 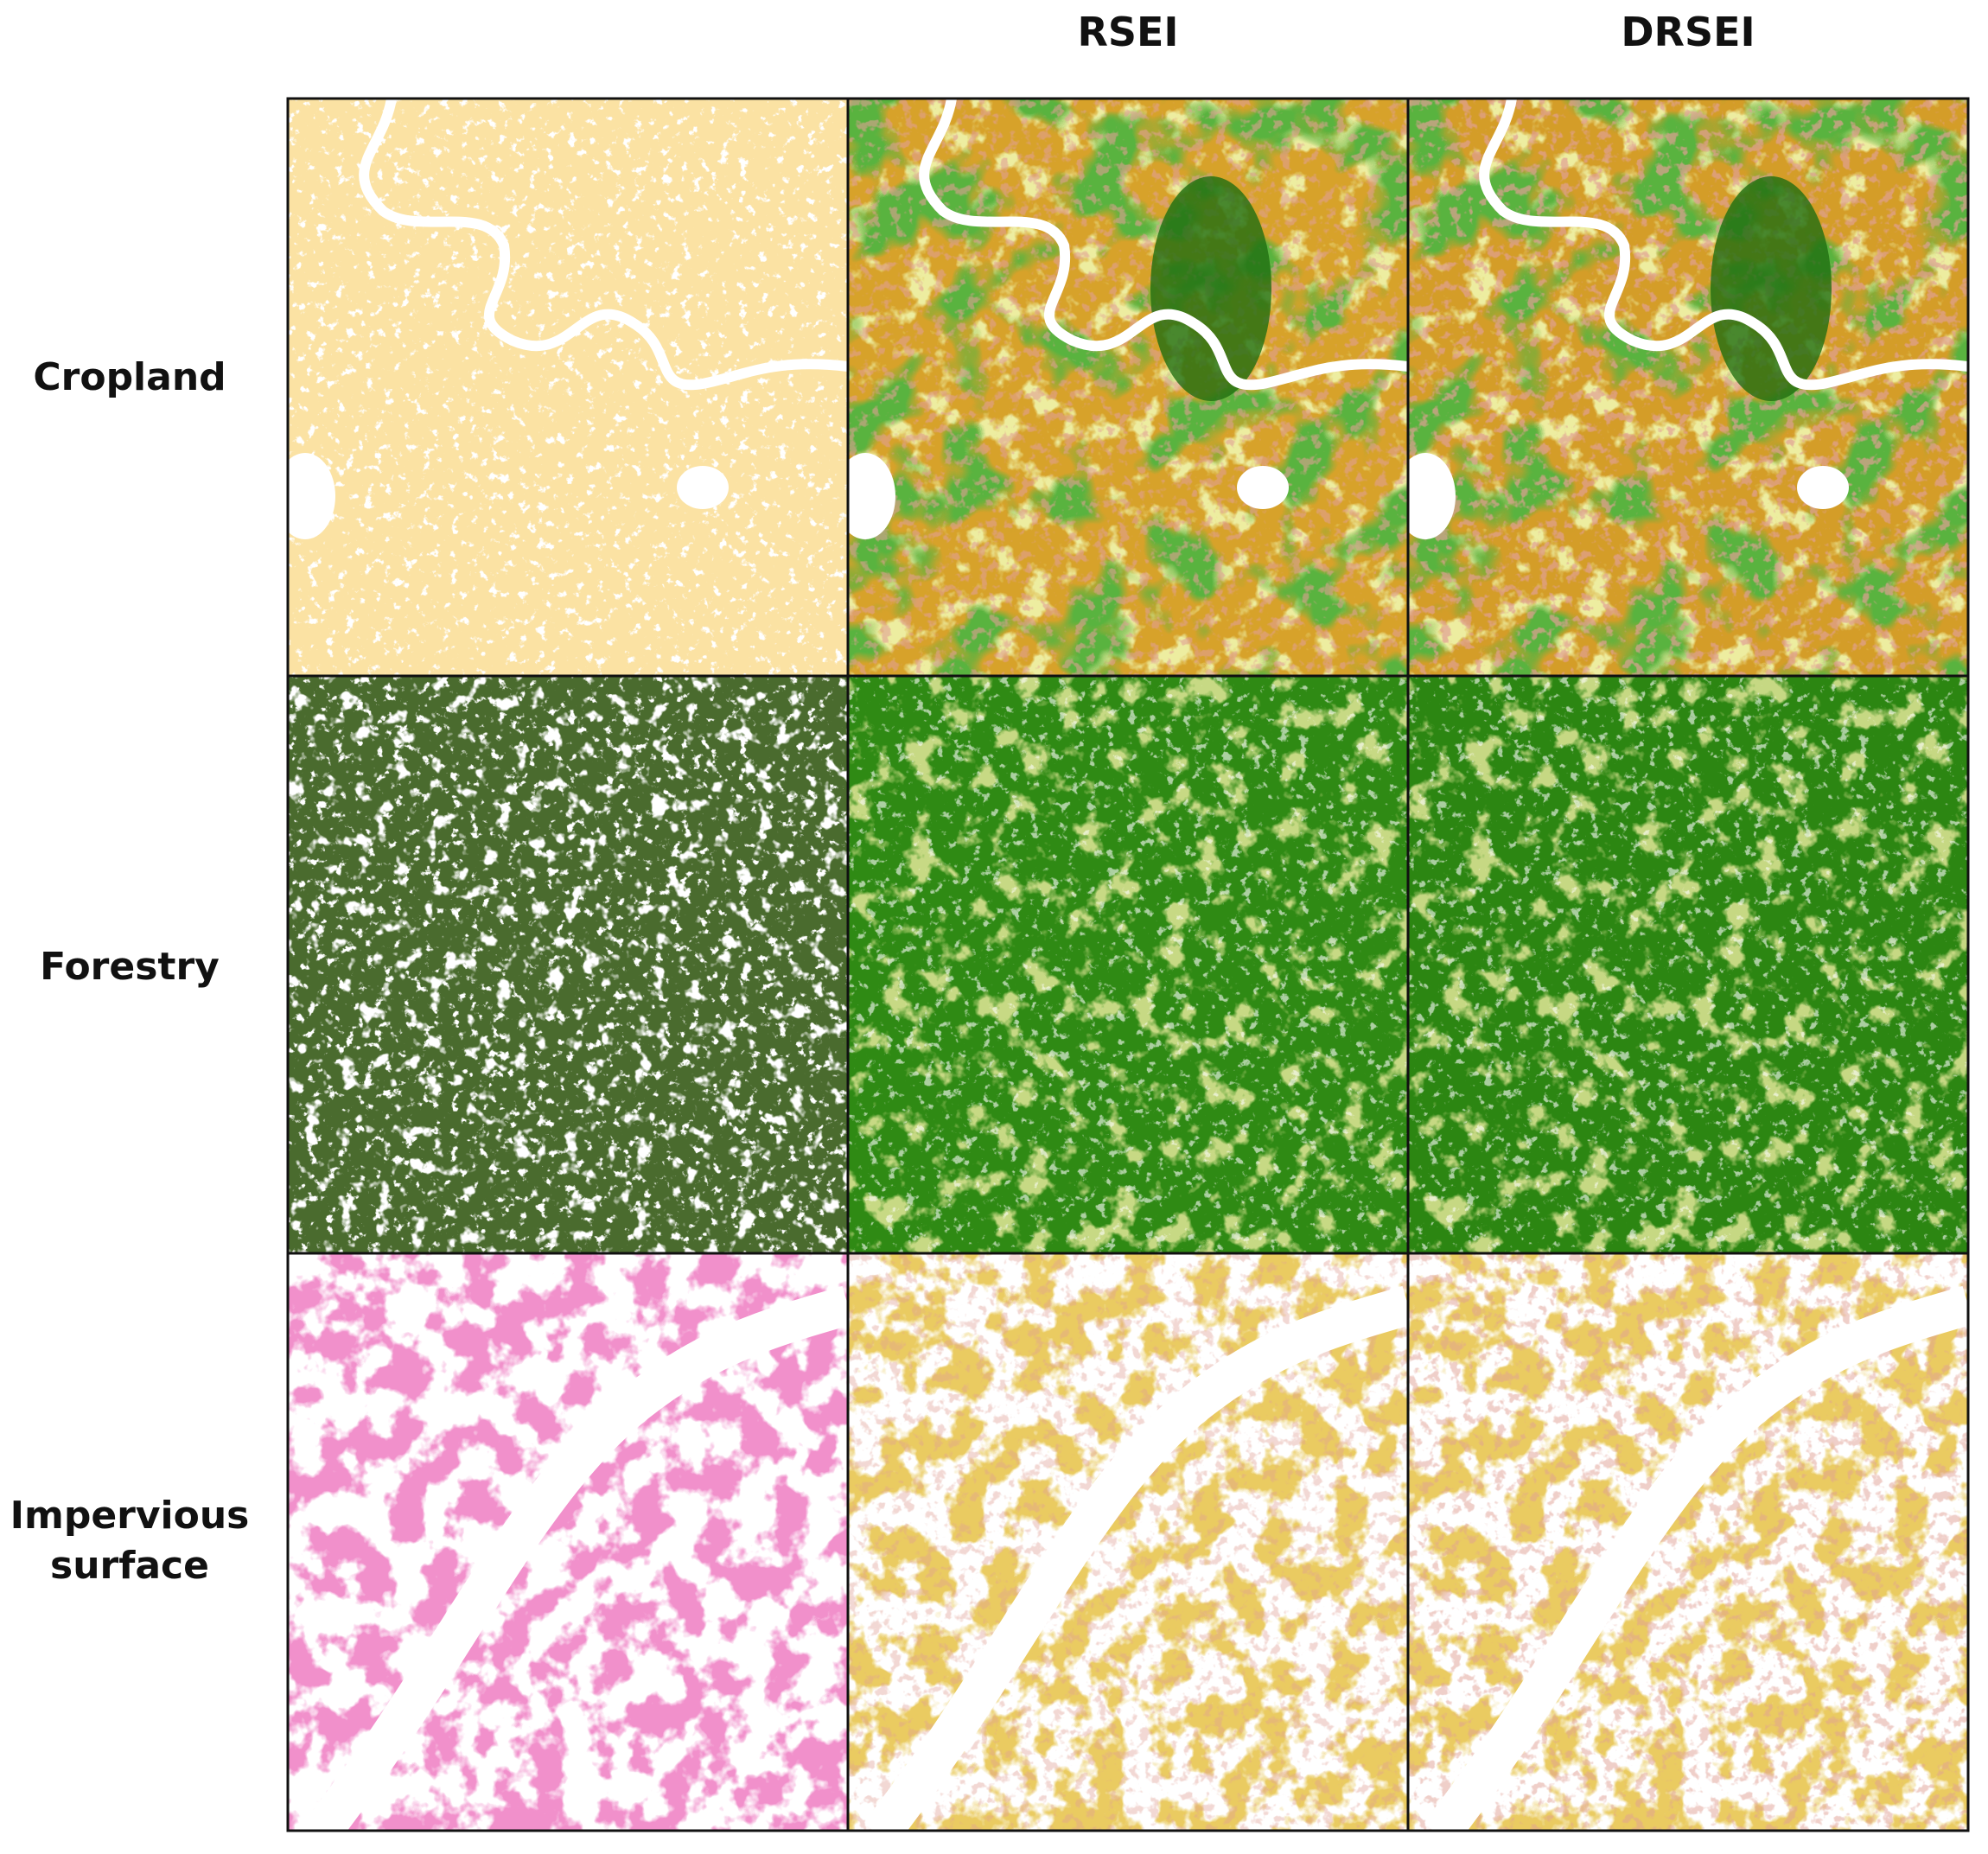 What do you see at coordinates (1688, 387) in the screenshot?
I see `cropland-drsei-map` at bounding box center [1688, 387].